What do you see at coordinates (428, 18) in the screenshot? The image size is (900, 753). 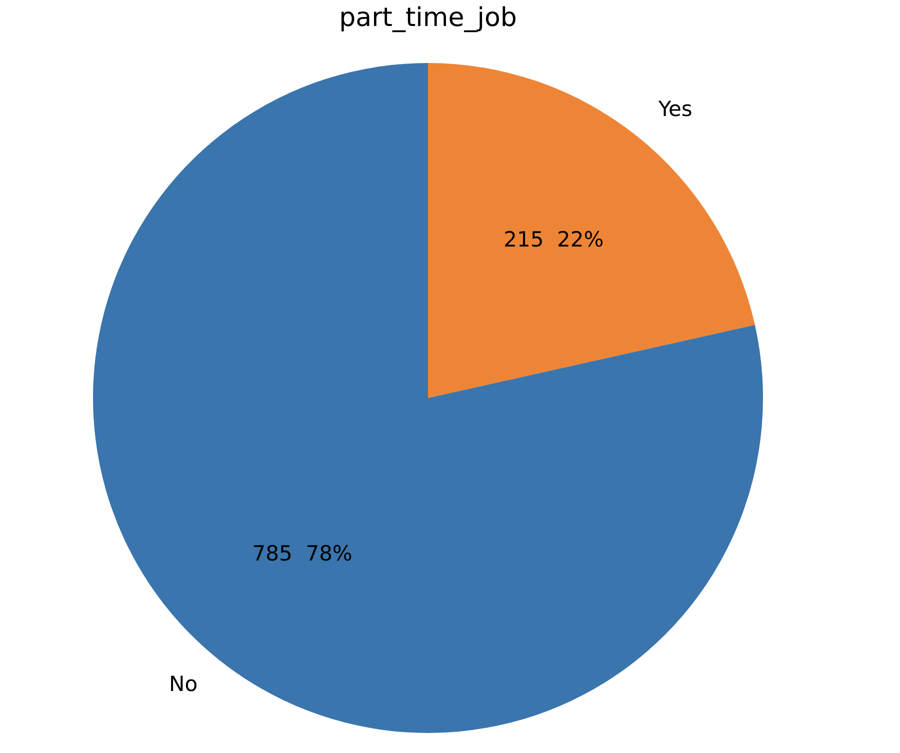 I see `chart-title: part_time_job` at bounding box center [428, 18].